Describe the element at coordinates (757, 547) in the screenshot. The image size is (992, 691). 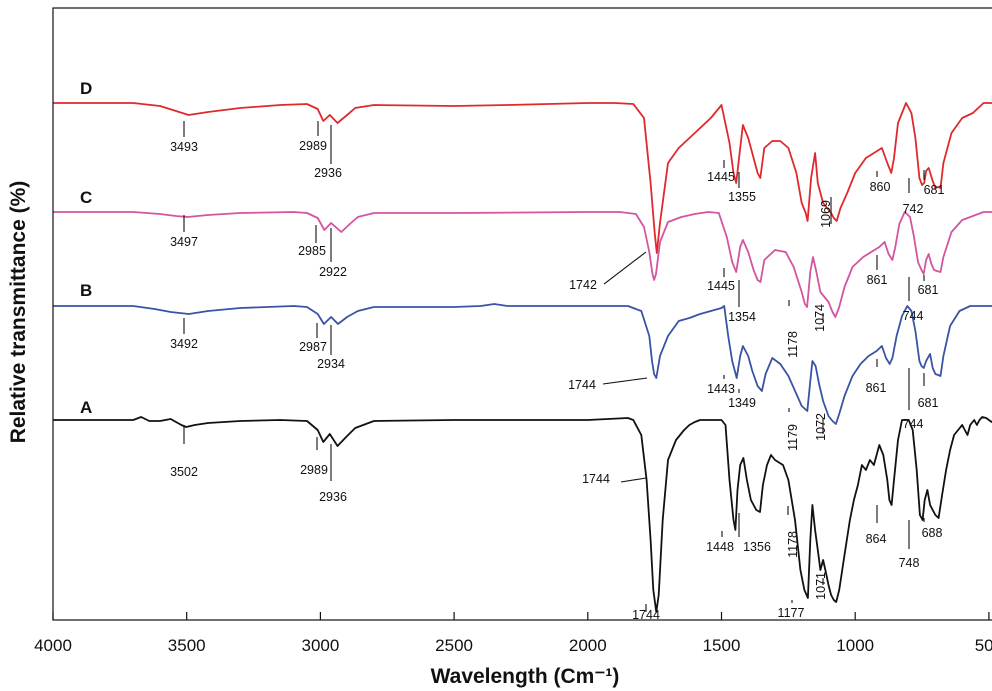
I see `peak-label-a: 1356` at that location.